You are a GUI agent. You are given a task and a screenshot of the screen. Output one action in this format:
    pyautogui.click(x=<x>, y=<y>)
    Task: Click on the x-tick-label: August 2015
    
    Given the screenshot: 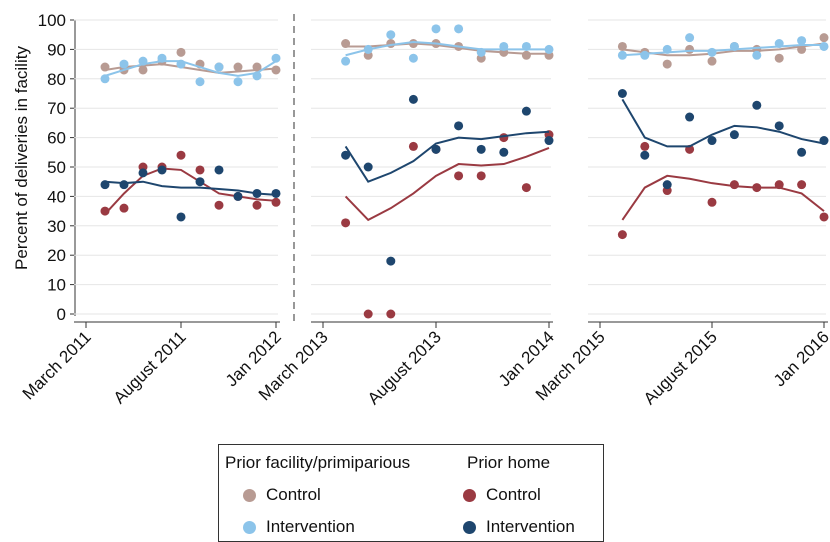 What is the action you would take?
    pyautogui.click(x=680, y=367)
    